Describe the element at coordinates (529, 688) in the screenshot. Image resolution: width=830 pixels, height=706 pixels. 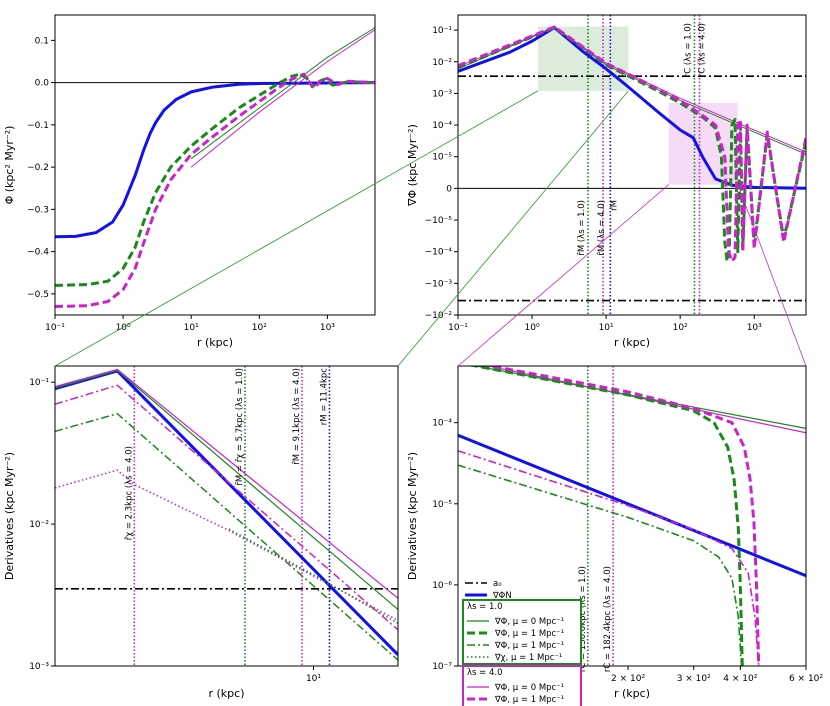
I see `legend-label-6: ∇Φ, μ = 0 Mpc⁻¹` at that location.